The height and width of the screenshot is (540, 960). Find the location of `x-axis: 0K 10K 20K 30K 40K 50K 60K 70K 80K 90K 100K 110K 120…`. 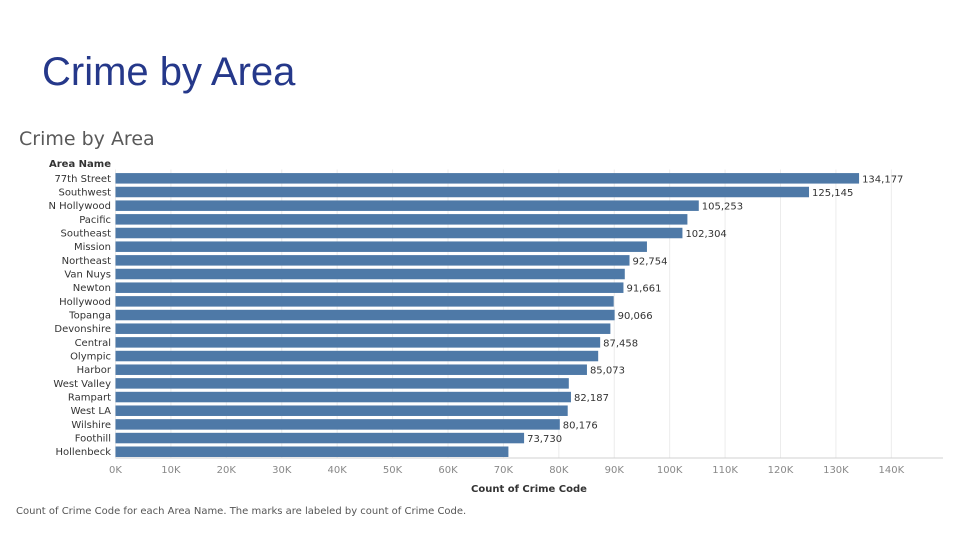

x-axis: 0K 10K 20K 30K 40K 50K 60K 70K 80K 90K 100K 110K 120… is located at coordinates (526, 466).